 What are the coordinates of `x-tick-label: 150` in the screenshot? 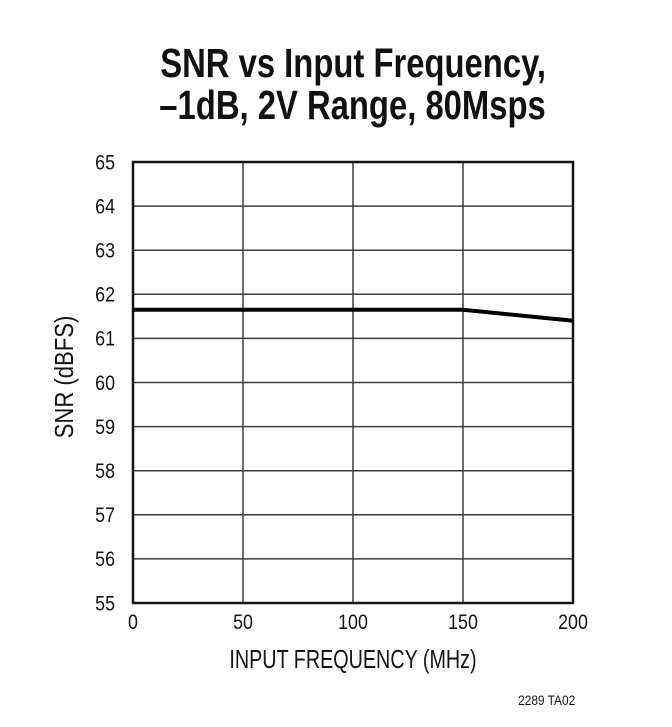 It's located at (463, 623).